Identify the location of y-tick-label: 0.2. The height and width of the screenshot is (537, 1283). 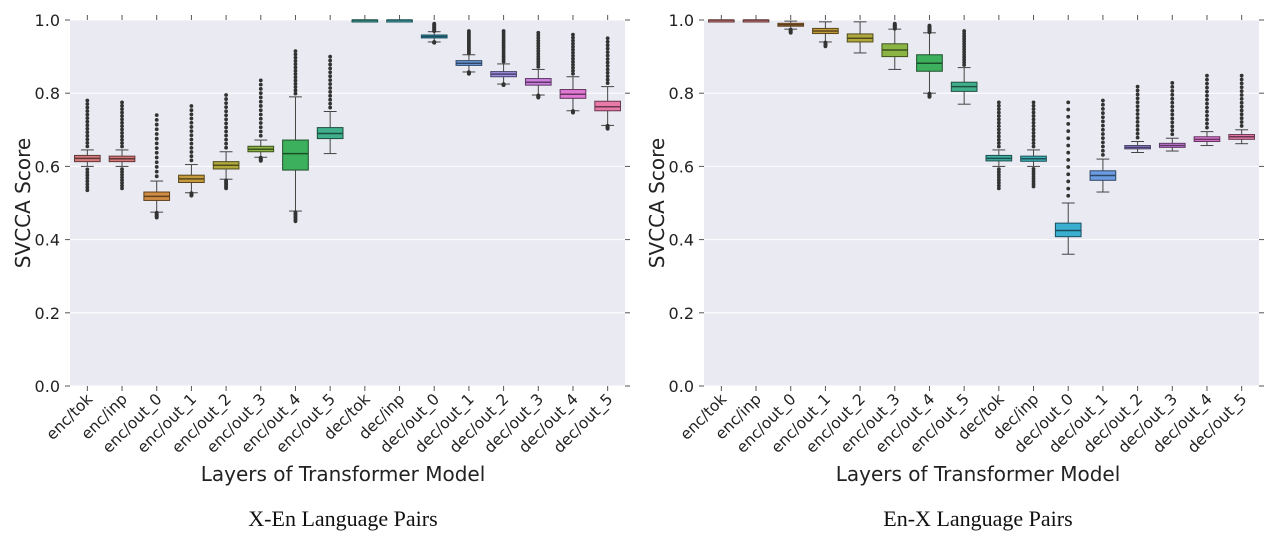
(47, 313).